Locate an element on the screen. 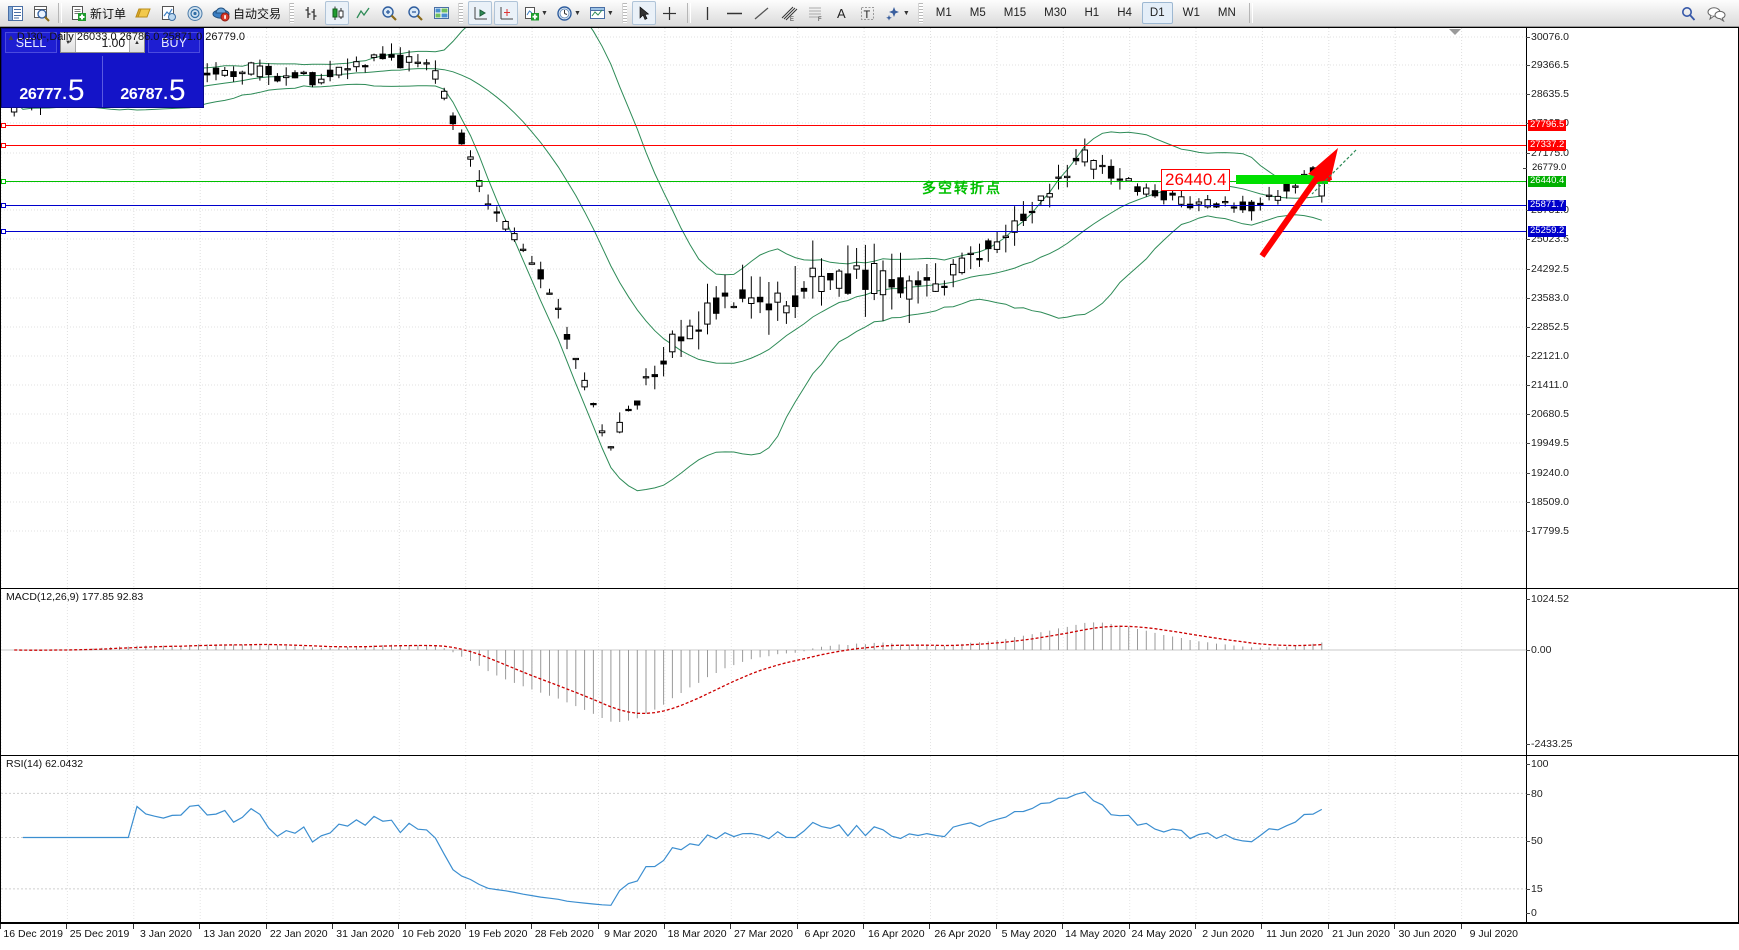 This screenshot has width=1739, height=950. zoom-out-icon is located at coordinates (415, 13).